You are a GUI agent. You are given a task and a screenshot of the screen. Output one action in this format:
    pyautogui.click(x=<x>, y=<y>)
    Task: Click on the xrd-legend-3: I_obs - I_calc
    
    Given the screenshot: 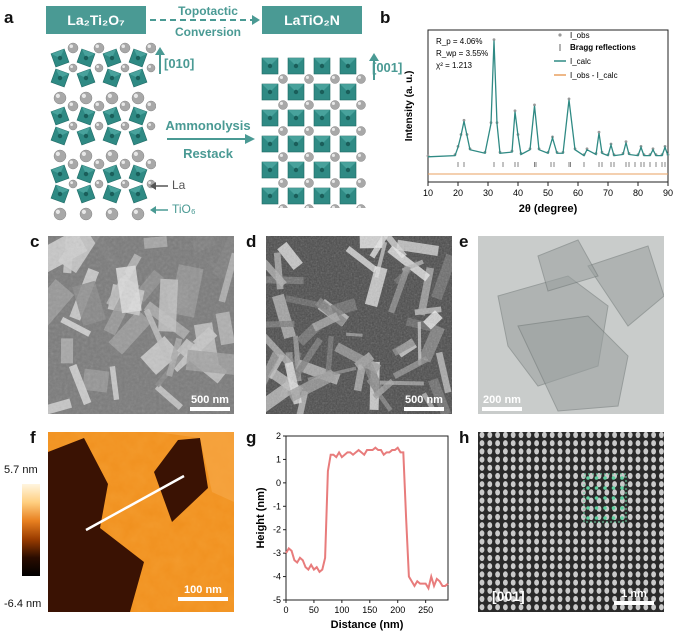 What is the action you would take?
    pyautogui.click(x=594, y=75)
    